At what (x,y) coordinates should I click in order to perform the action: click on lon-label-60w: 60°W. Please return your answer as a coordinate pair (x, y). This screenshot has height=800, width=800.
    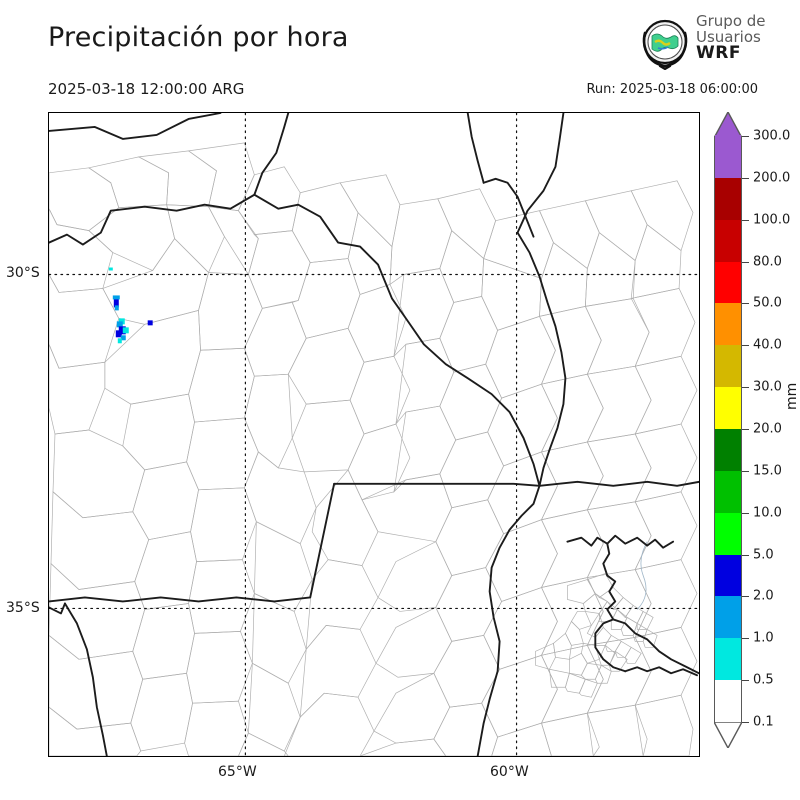
    Looking at the image, I should click on (509, 772).